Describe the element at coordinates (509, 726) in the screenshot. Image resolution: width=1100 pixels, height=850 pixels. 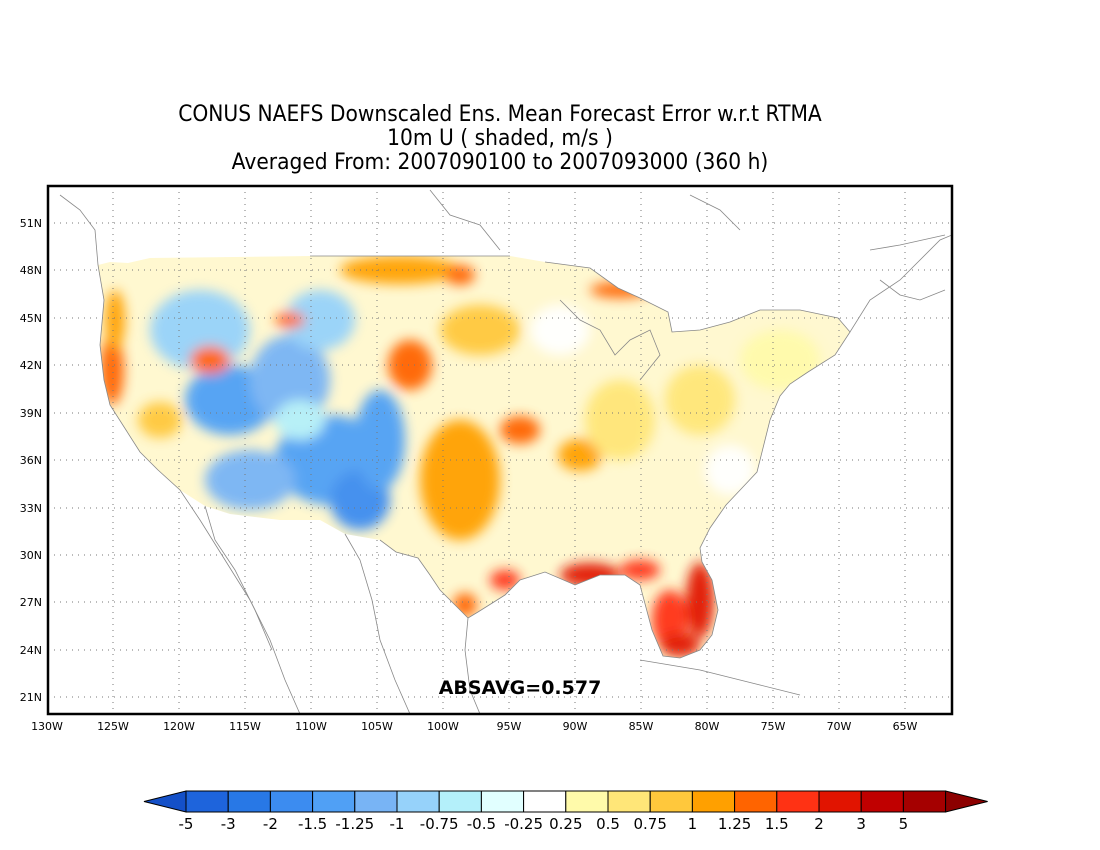
I see `lon-label: 95W` at that location.